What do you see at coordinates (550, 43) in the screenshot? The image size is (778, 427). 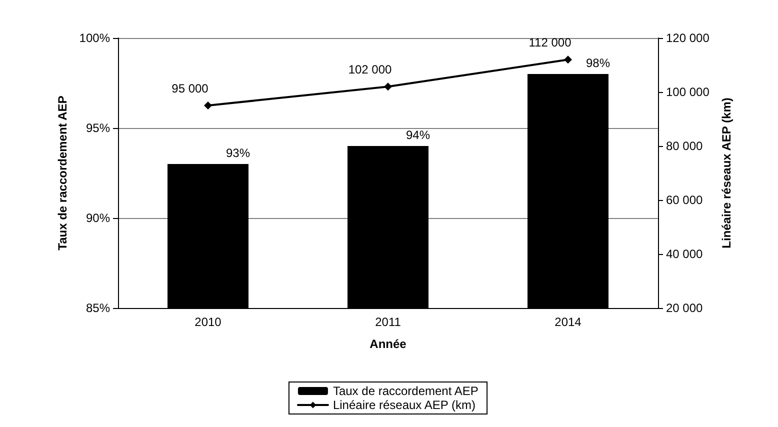 I see `data-label: 112 000` at bounding box center [550, 43].